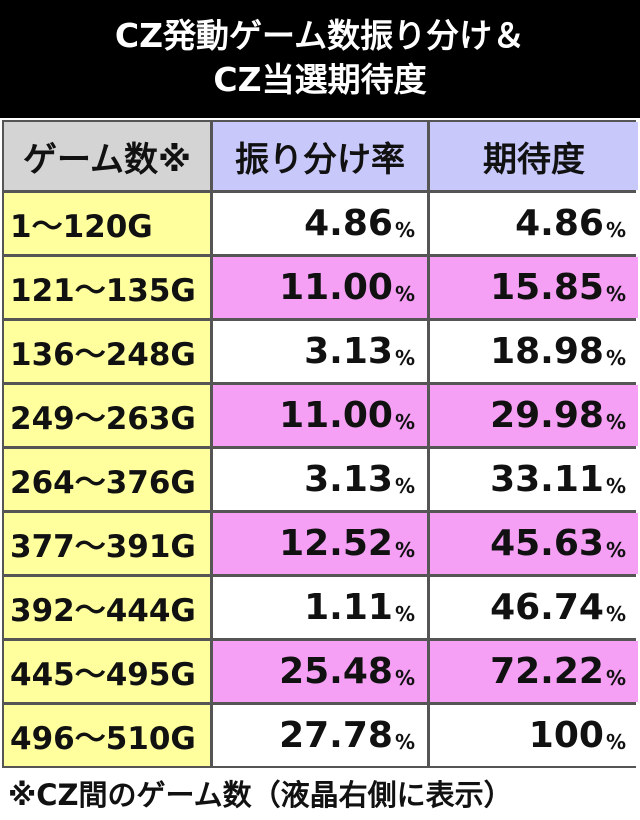 The height and width of the screenshot is (820, 640). What do you see at coordinates (547, 543) in the screenshot?
I see `value: 45.63` at bounding box center [547, 543].